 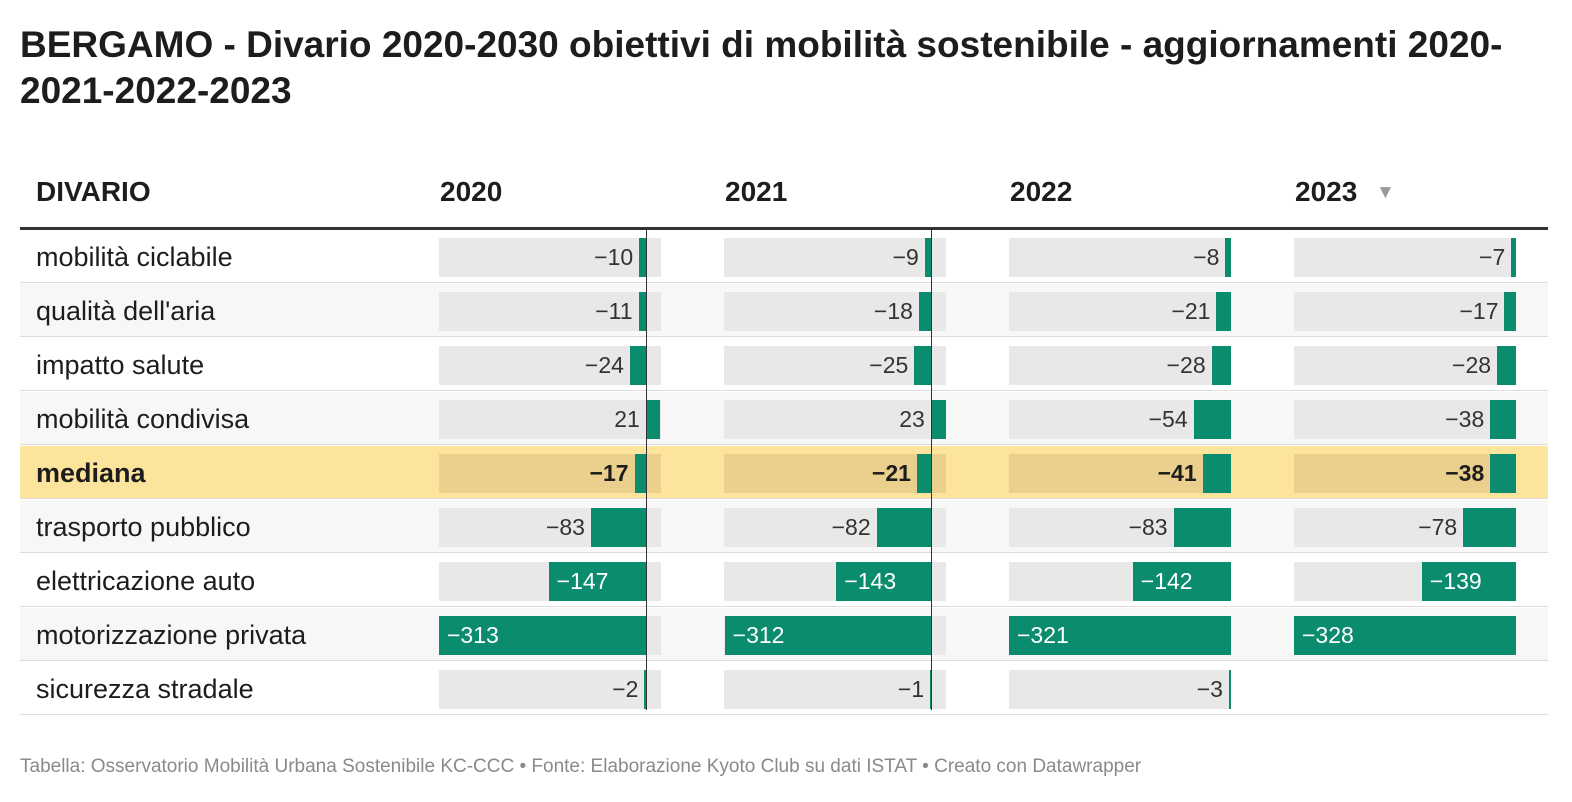 What do you see at coordinates (889, 365) in the screenshot?
I see `value-label-impatto-salute-2021: −25` at bounding box center [889, 365].